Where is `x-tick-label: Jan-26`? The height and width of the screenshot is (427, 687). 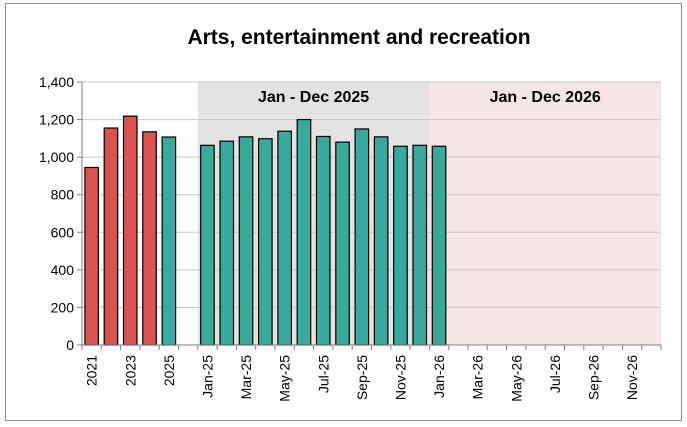 x-tick-label: Jan-26 is located at coordinates (439, 376).